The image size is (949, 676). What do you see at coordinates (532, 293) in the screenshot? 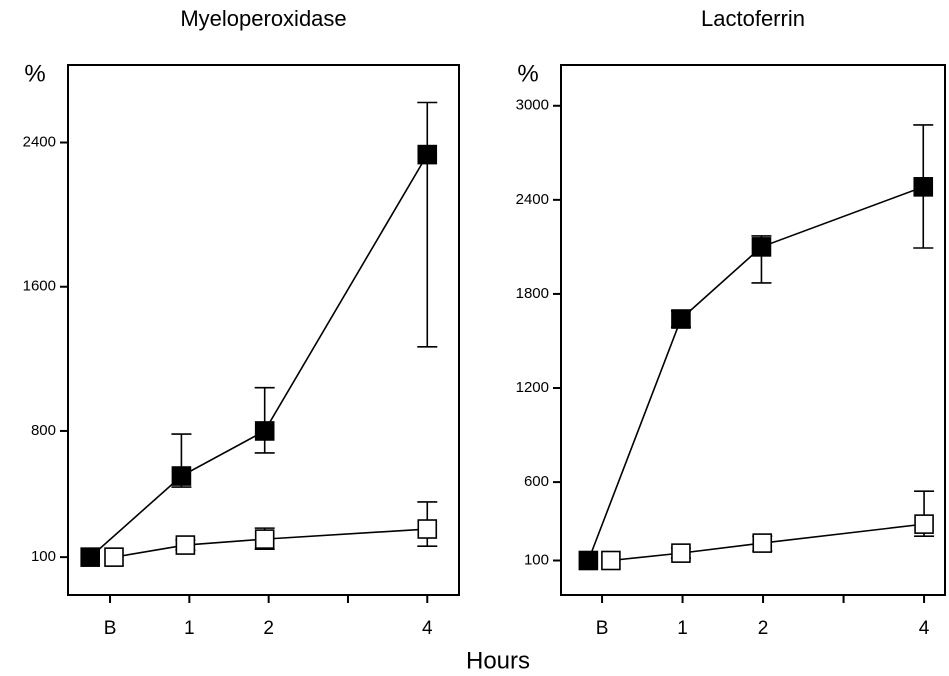
I see `y-tick-label: 1800` at bounding box center [532, 293].